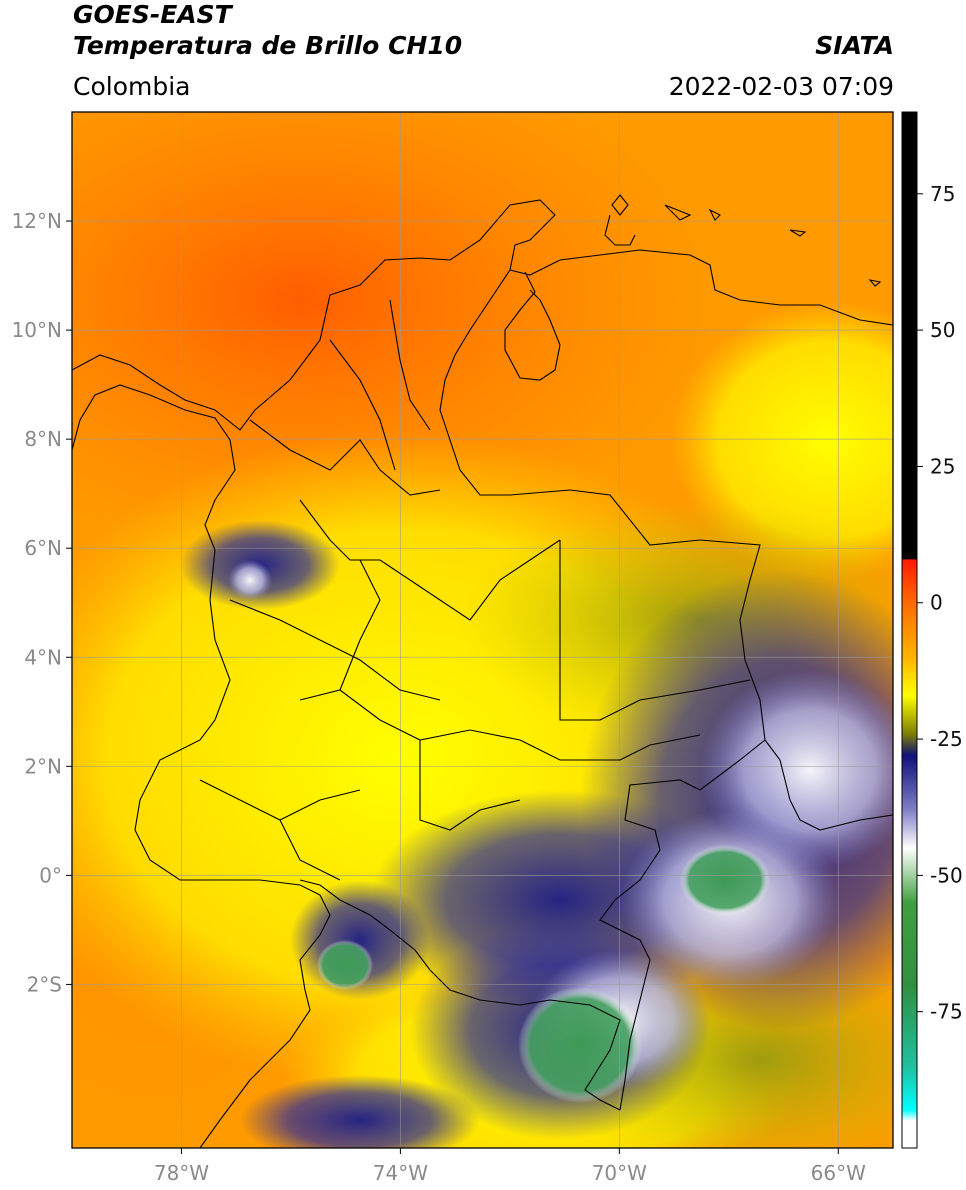 Image resolution: width=966 pixels, height=1190 pixels. What do you see at coordinates (132, 86) in the screenshot?
I see `region-label: Colombia` at bounding box center [132, 86].